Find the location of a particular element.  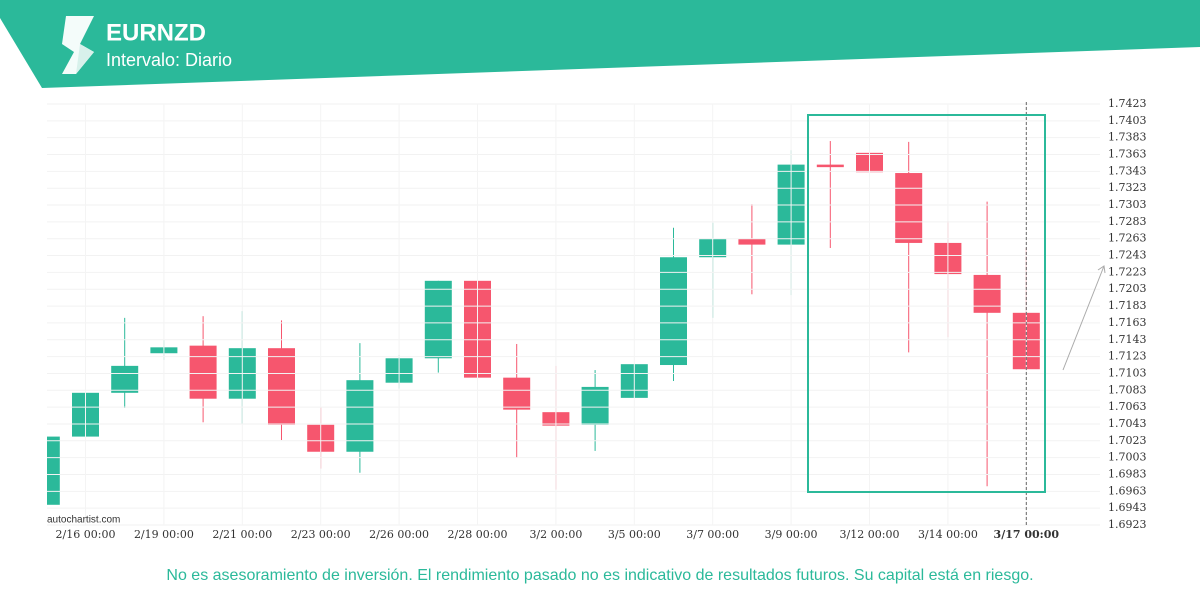

y-tick-label: 1.7223 is located at coordinates (1127, 271).